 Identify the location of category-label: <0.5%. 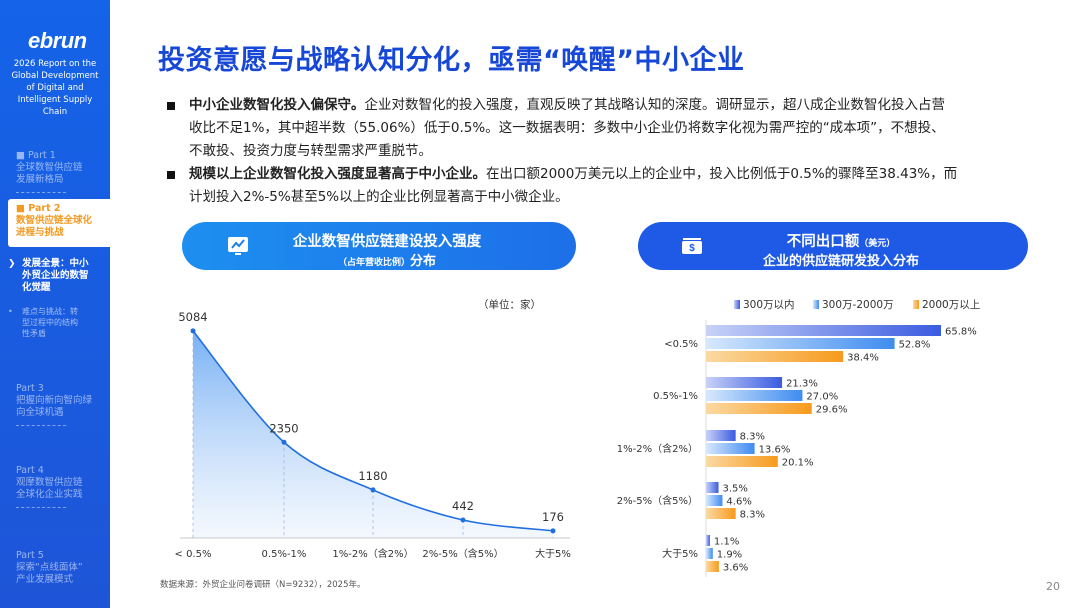
(681, 344).